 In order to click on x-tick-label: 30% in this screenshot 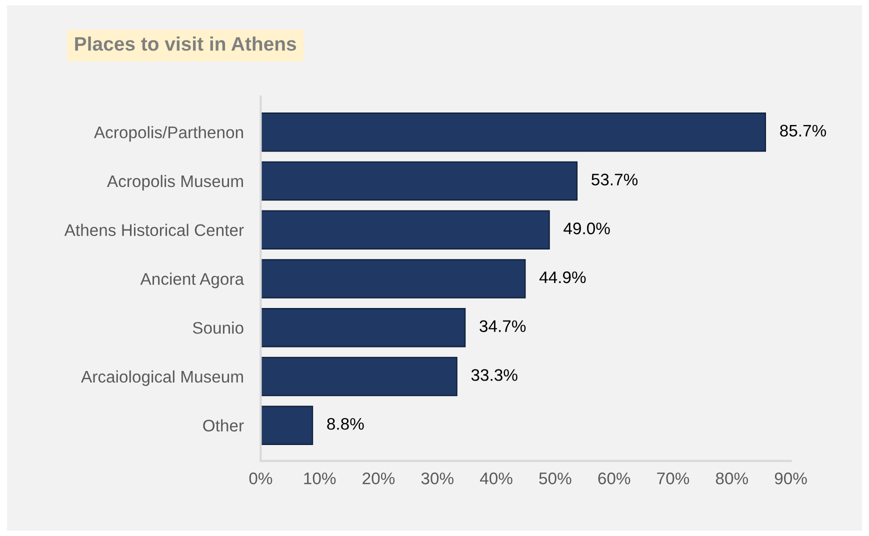, I will do `click(437, 478)`.